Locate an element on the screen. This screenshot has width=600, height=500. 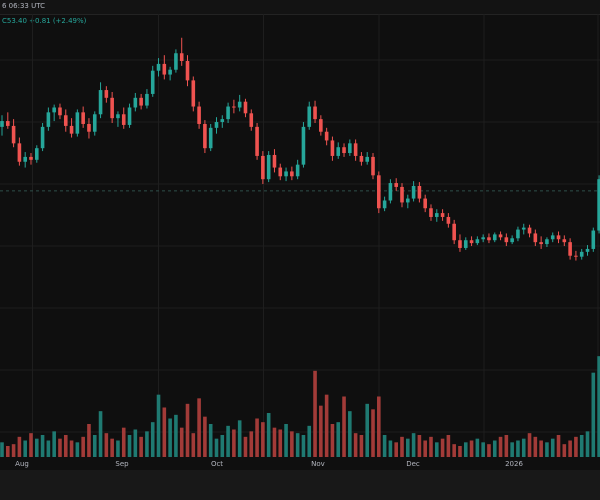
header-time-text: 6 06:33 UTC is located at coordinates (23, 6).